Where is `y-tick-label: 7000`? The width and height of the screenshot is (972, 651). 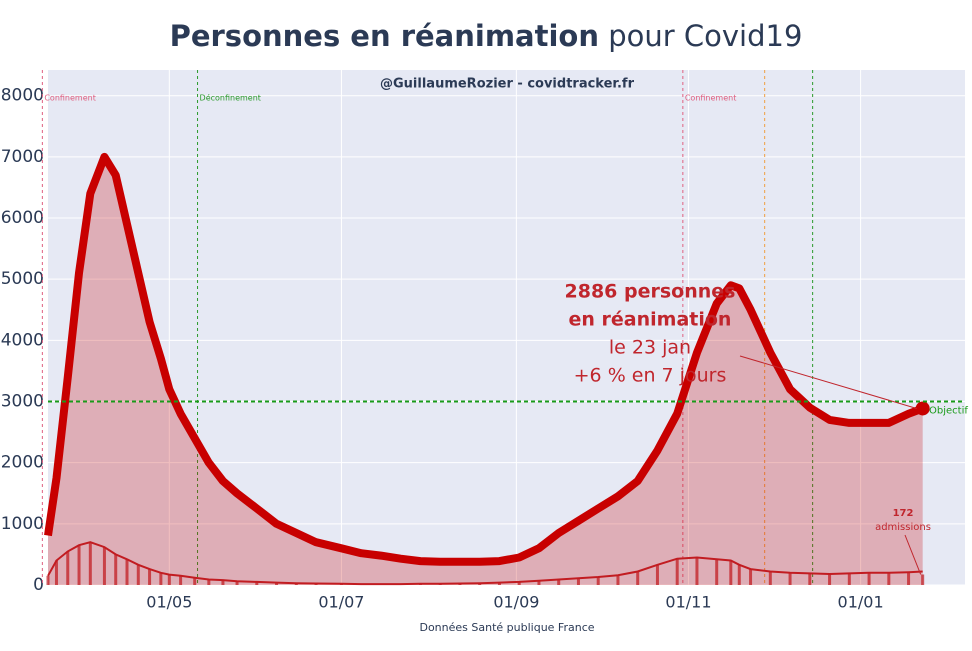 y-tick-label: 7000 is located at coordinates (22, 157).